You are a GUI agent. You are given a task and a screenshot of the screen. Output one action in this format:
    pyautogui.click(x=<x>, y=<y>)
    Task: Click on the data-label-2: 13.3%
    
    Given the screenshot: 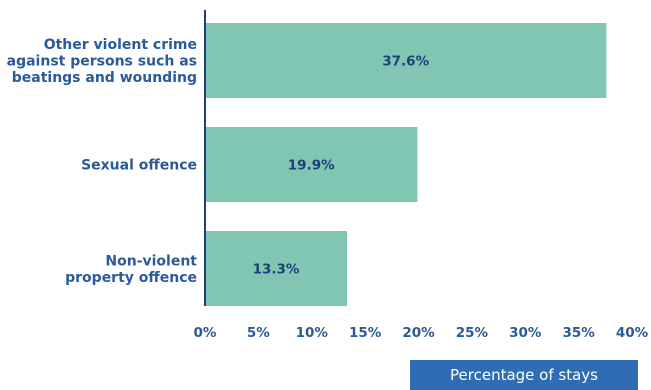 What is the action you would take?
    pyautogui.click(x=276, y=270)
    